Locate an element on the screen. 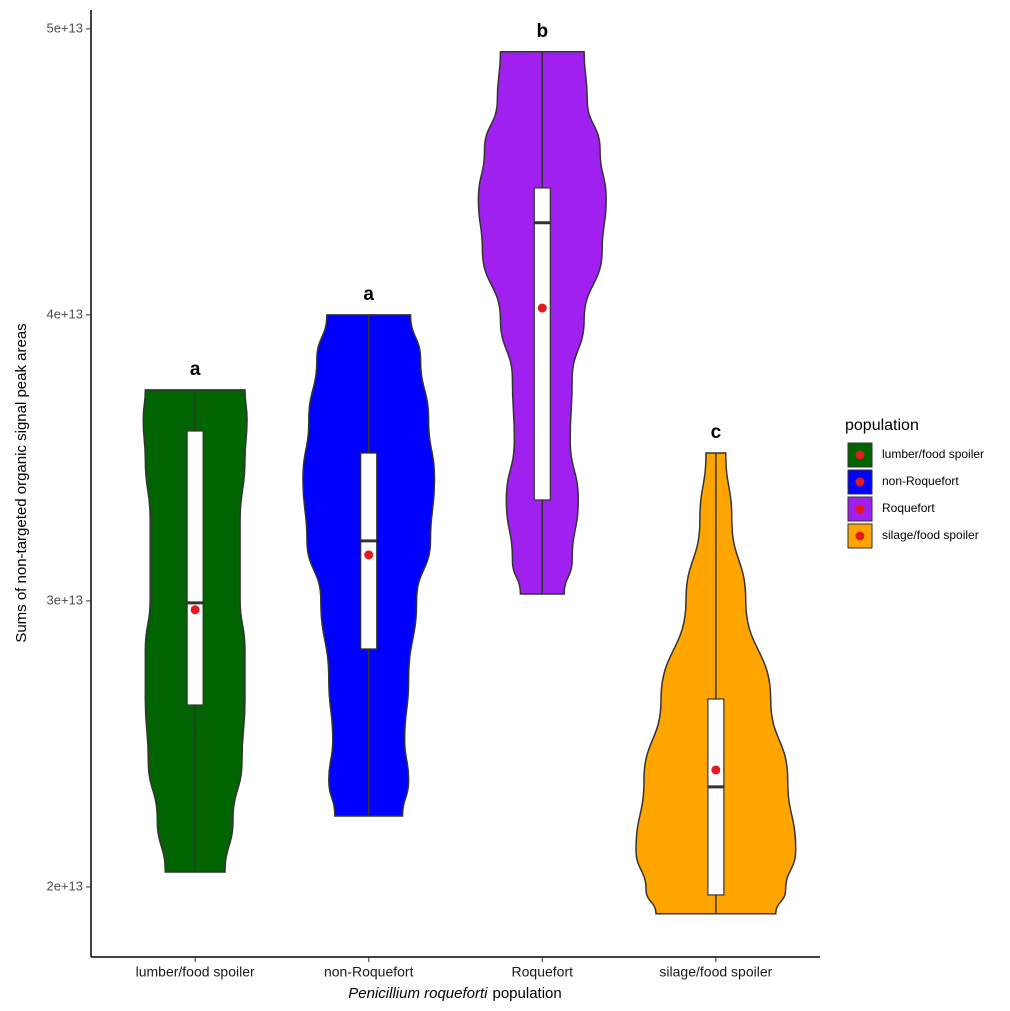 The width and height of the screenshot is (1010, 1011). legend-label: non-Roquefort is located at coordinates (920, 481).